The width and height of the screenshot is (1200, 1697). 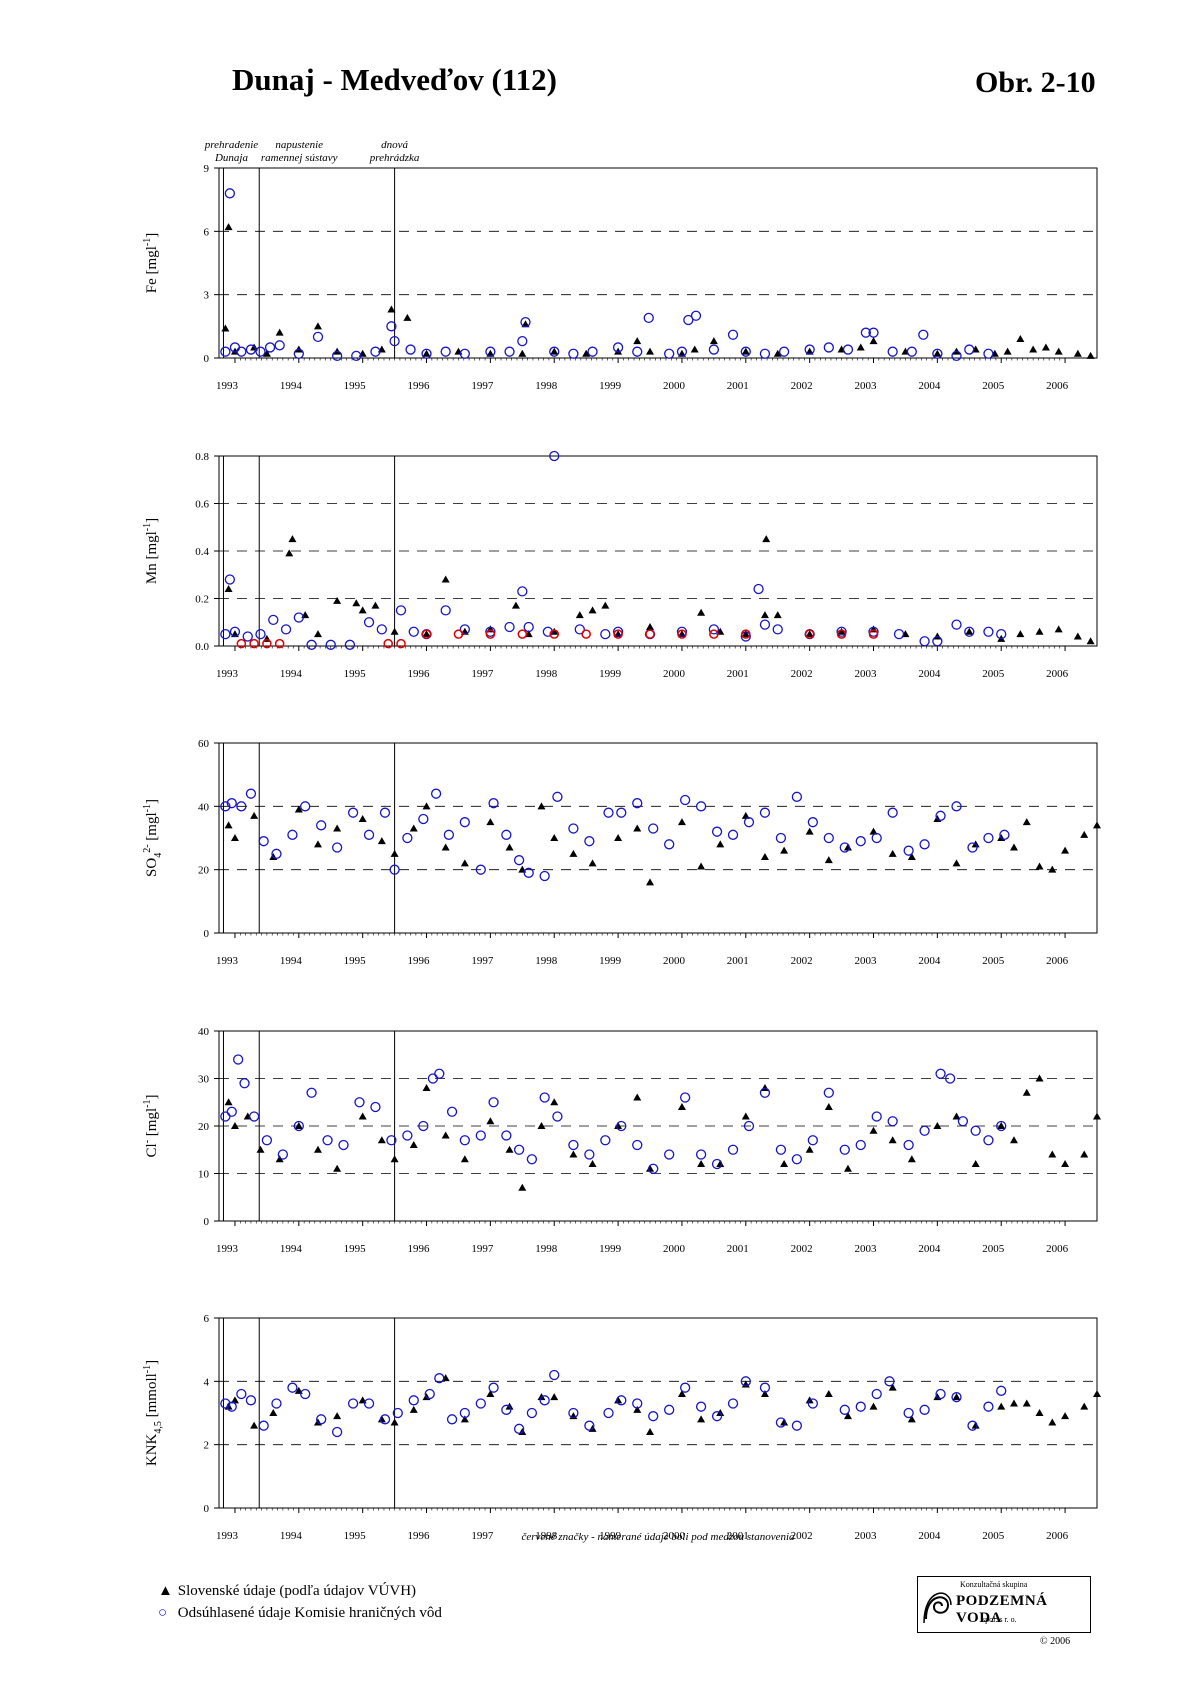 What do you see at coordinates (299, 158) in the screenshot?
I see `event-label: ramennej sústavy` at bounding box center [299, 158].